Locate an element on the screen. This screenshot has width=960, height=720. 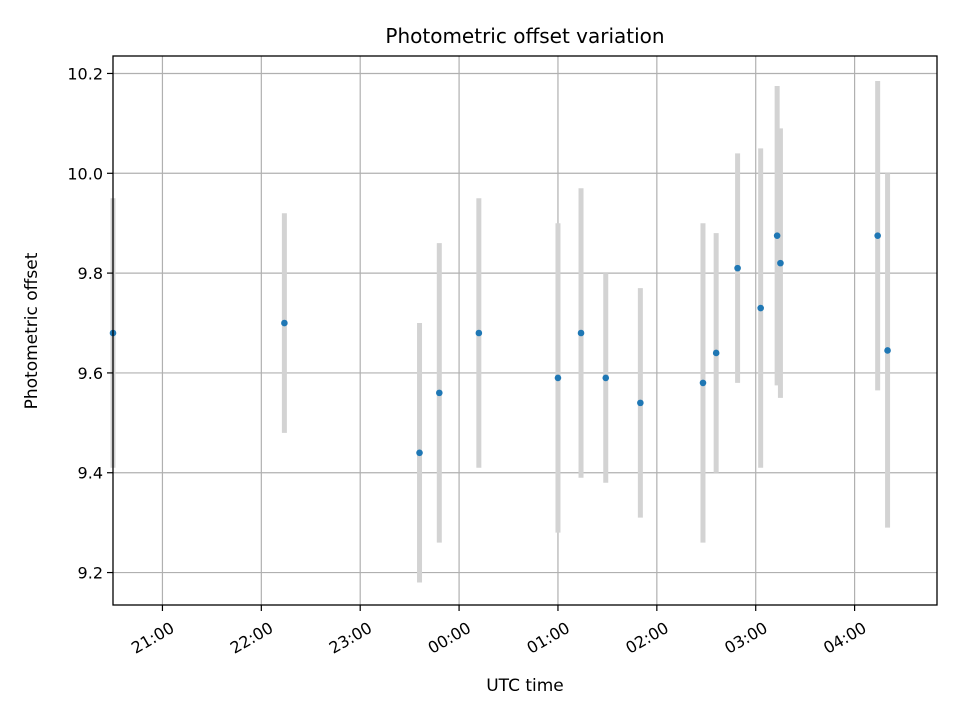
x-tick-label: 01:00 is located at coordinates (548, 638).